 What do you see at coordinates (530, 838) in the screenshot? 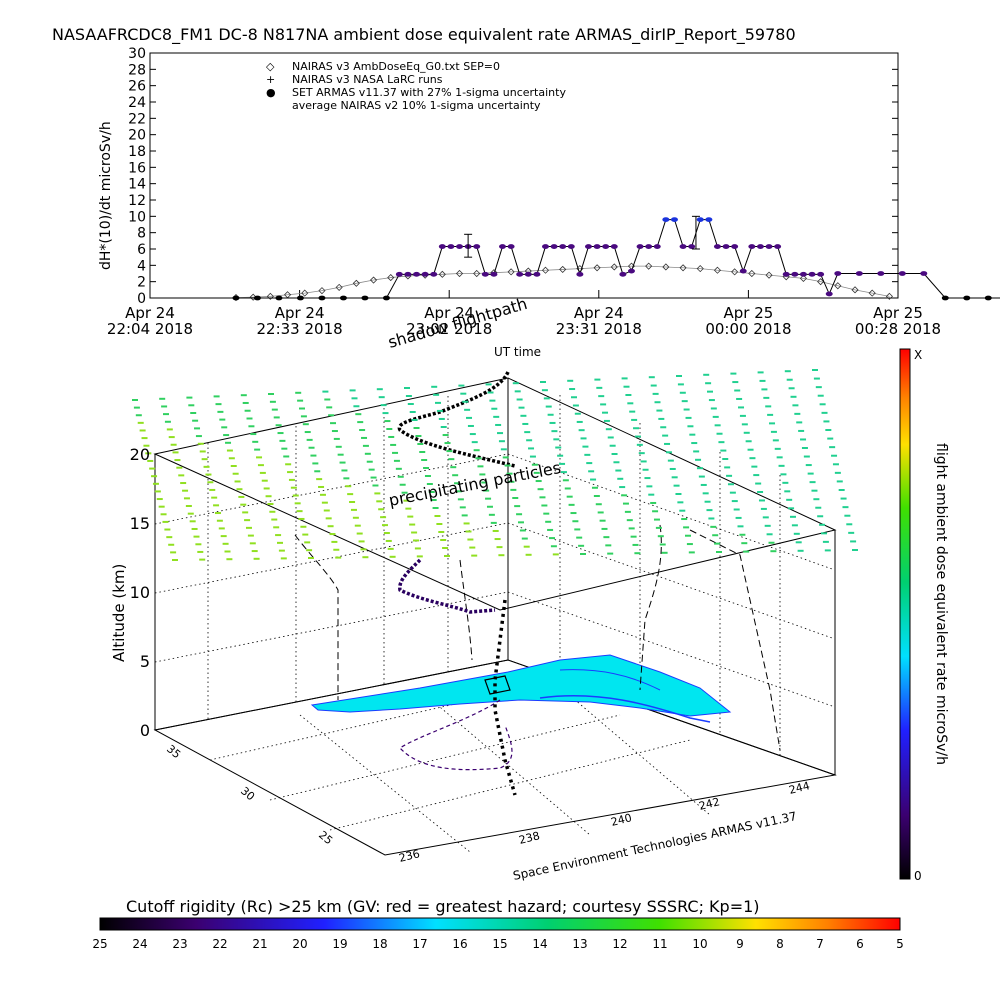
I see `longitude-tick-label: 238` at bounding box center [530, 838].